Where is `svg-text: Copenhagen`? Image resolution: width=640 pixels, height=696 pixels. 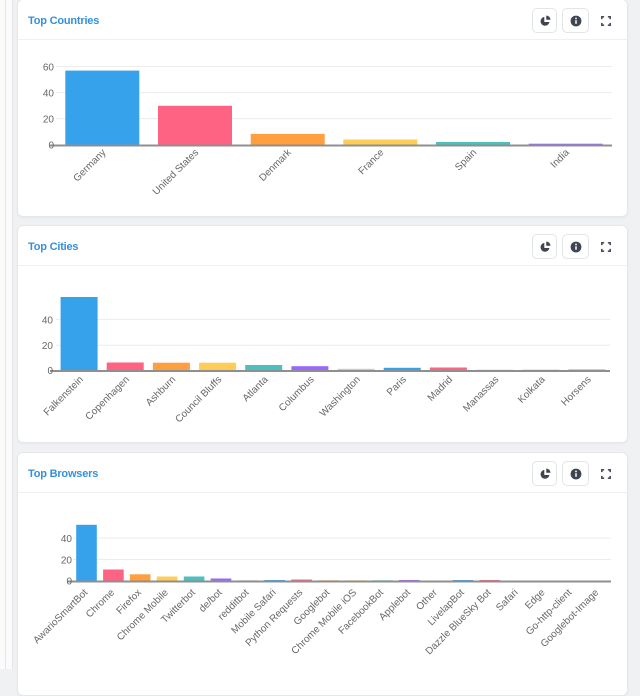 svg-text: Copenhagen is located at coordinates (108, 398).